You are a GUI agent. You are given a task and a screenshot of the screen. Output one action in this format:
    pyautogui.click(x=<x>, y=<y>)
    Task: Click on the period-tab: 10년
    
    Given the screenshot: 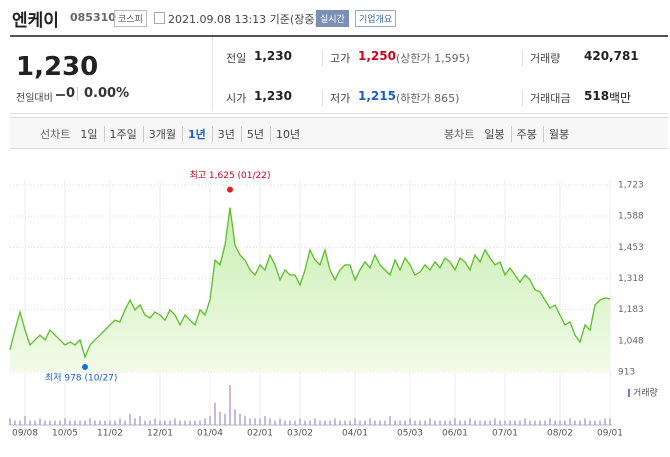 What is the action you would take?
    pyautogui.click(x=285, y=134)
    